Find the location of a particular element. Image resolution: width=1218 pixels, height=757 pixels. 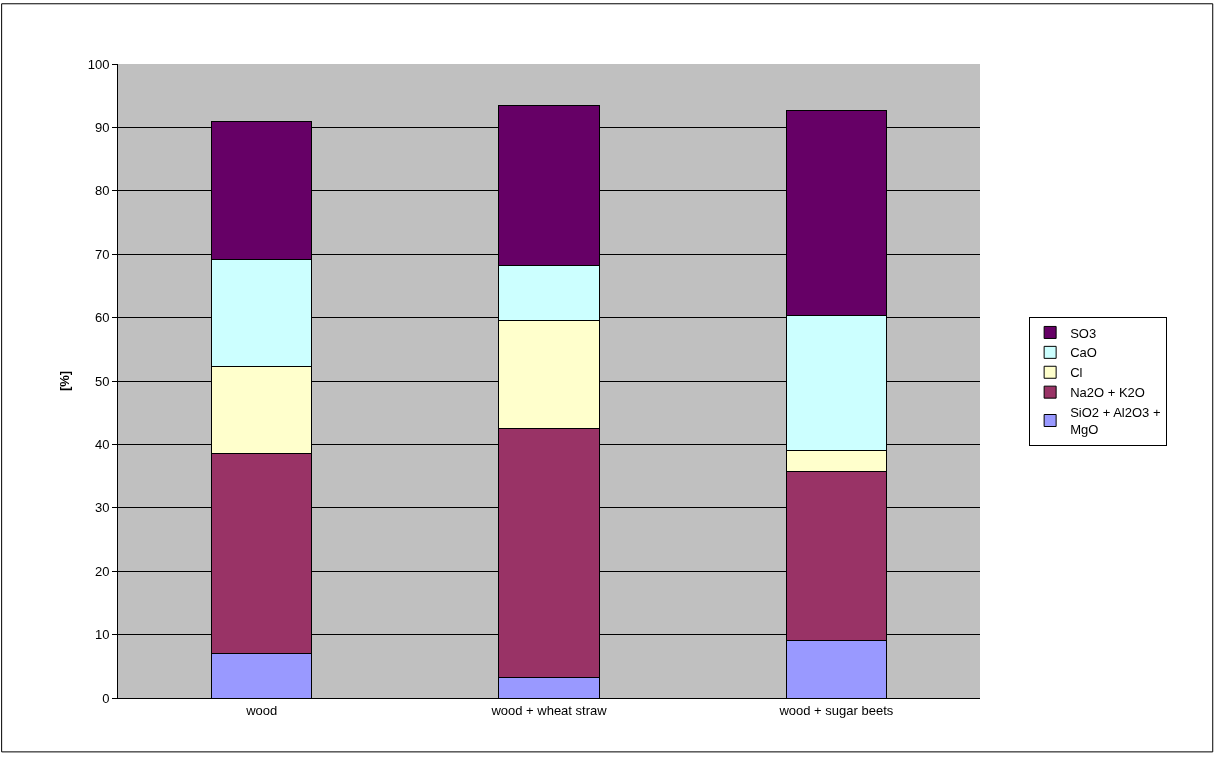

y-tick-label: 80 is located at coordinates (102, 191).